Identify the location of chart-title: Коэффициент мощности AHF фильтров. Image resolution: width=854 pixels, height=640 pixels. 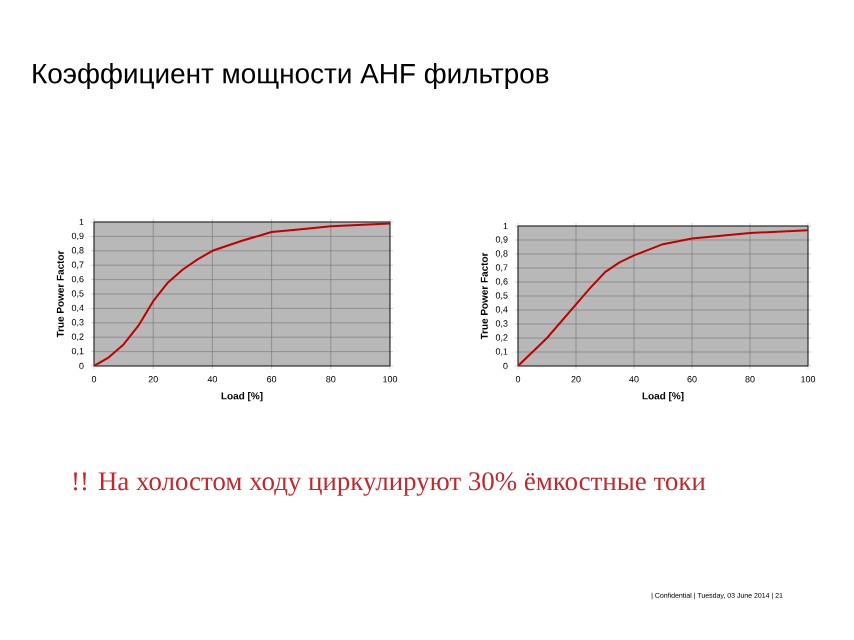
(291, 75).